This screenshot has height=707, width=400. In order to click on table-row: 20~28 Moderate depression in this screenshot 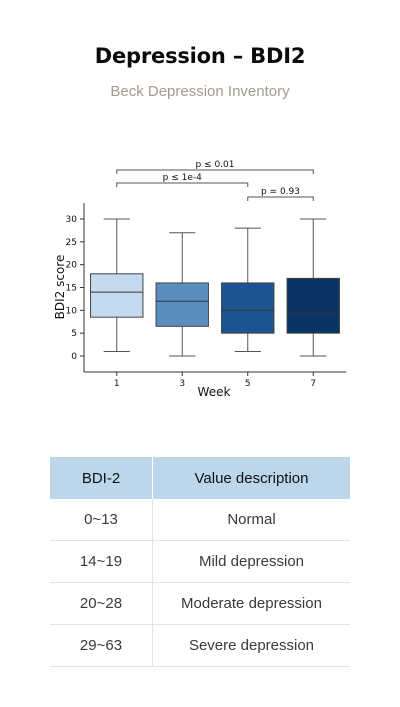, I will do `click(200, 603)`.